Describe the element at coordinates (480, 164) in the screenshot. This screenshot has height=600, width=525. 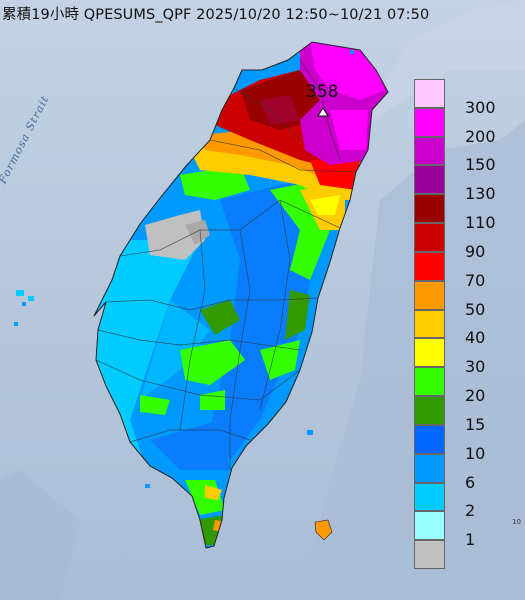
I see `legend-label: 150` at that location.